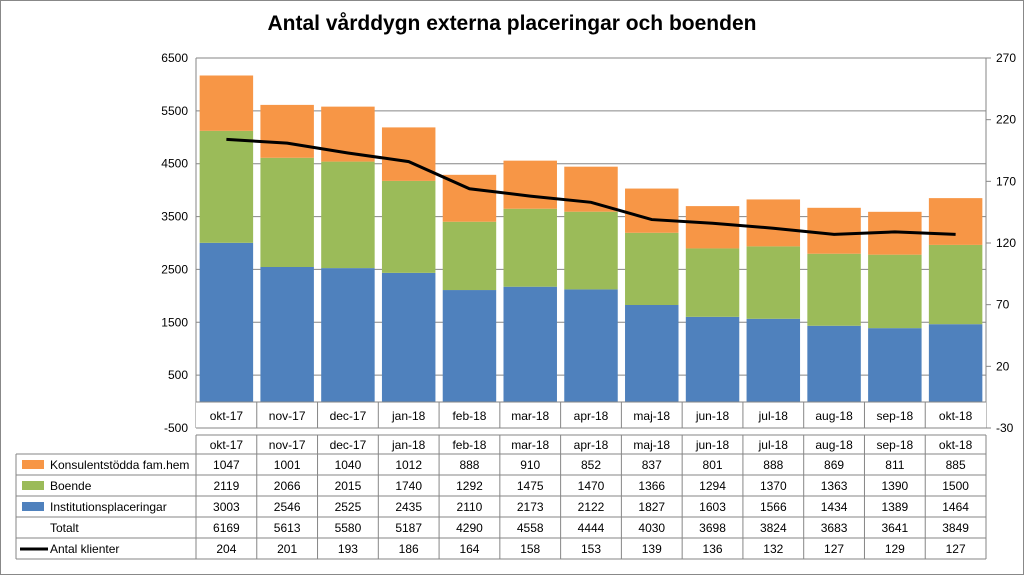 This screenshot has height=575, width=1024. I want to click on table-cell: 1389, so click(894, 507).